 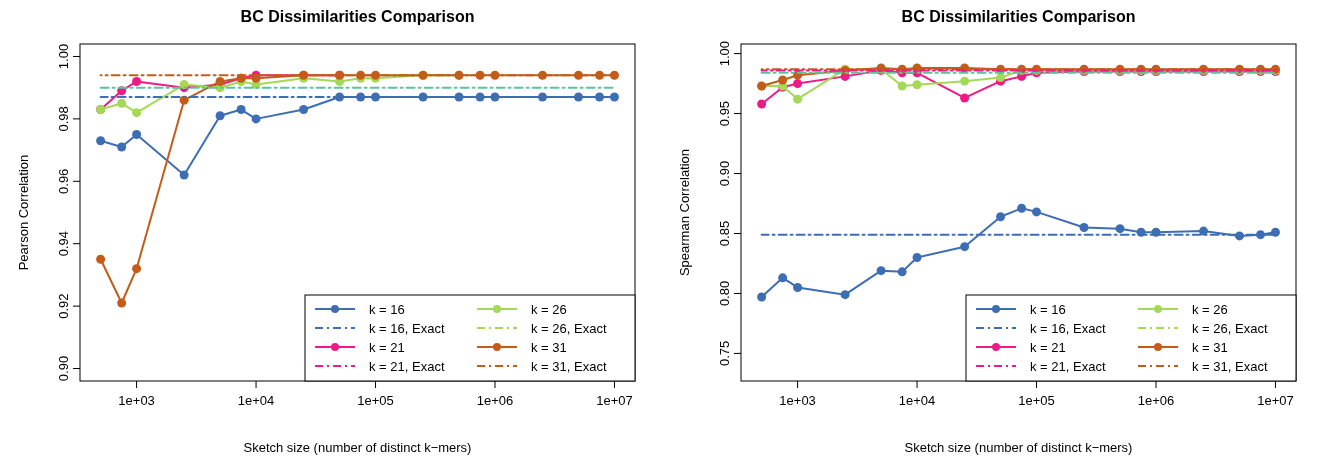 I want to click on y-tick-label: 0.80, so click(x=724, y=293).